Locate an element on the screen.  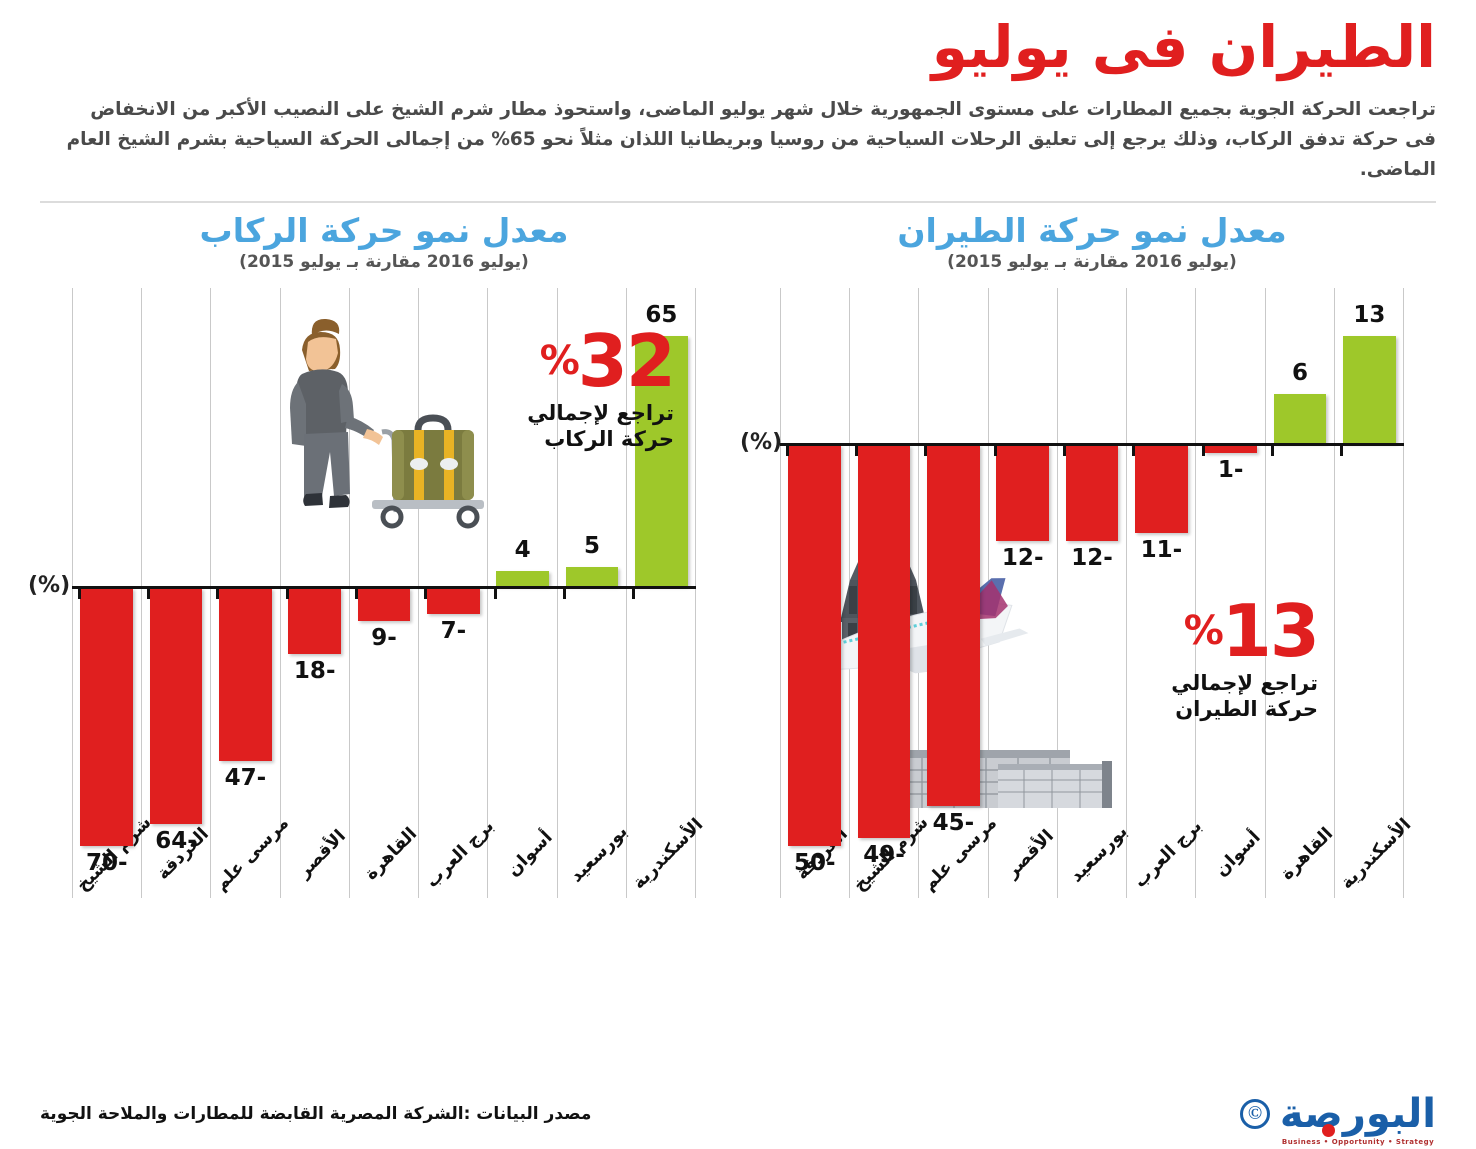
callout-passengers-caption: تراجع لإجمالي حركة الركاب is located at coordinates (574, 426).